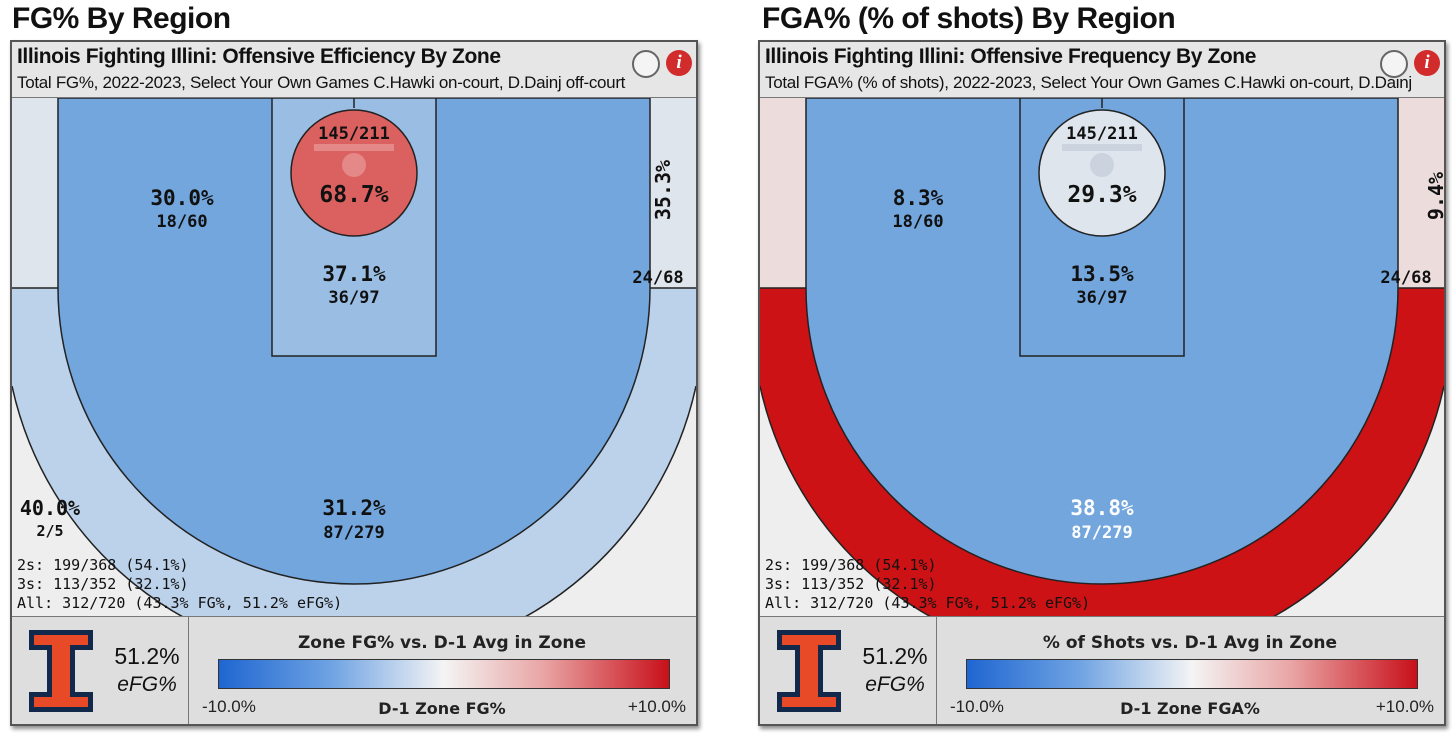  Describe the element at coordinates (354, 165) in the screenshot. I see `left-hoop-icon` at that location.